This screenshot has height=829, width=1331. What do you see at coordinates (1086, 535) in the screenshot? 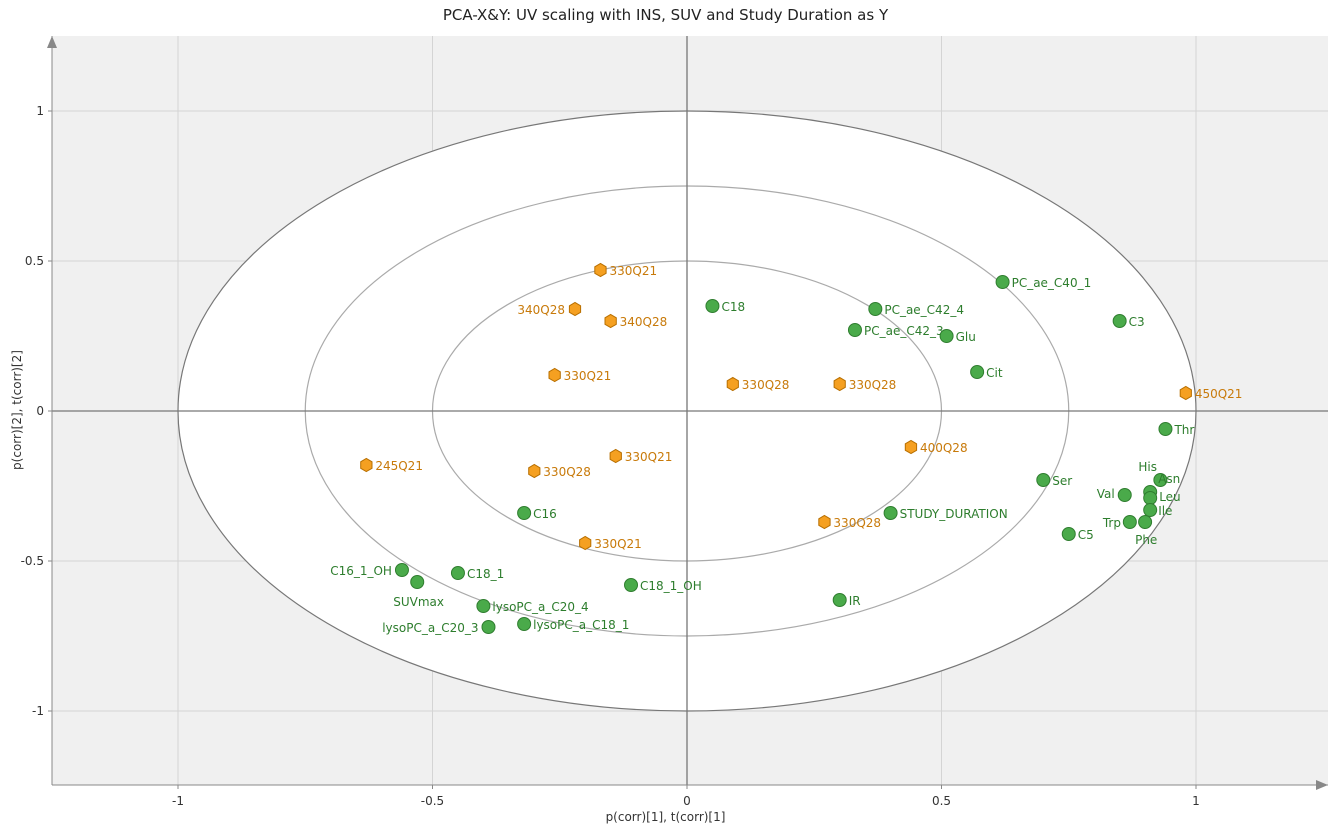
I see `label-C5: C5` at bounding box center [1086, 535].